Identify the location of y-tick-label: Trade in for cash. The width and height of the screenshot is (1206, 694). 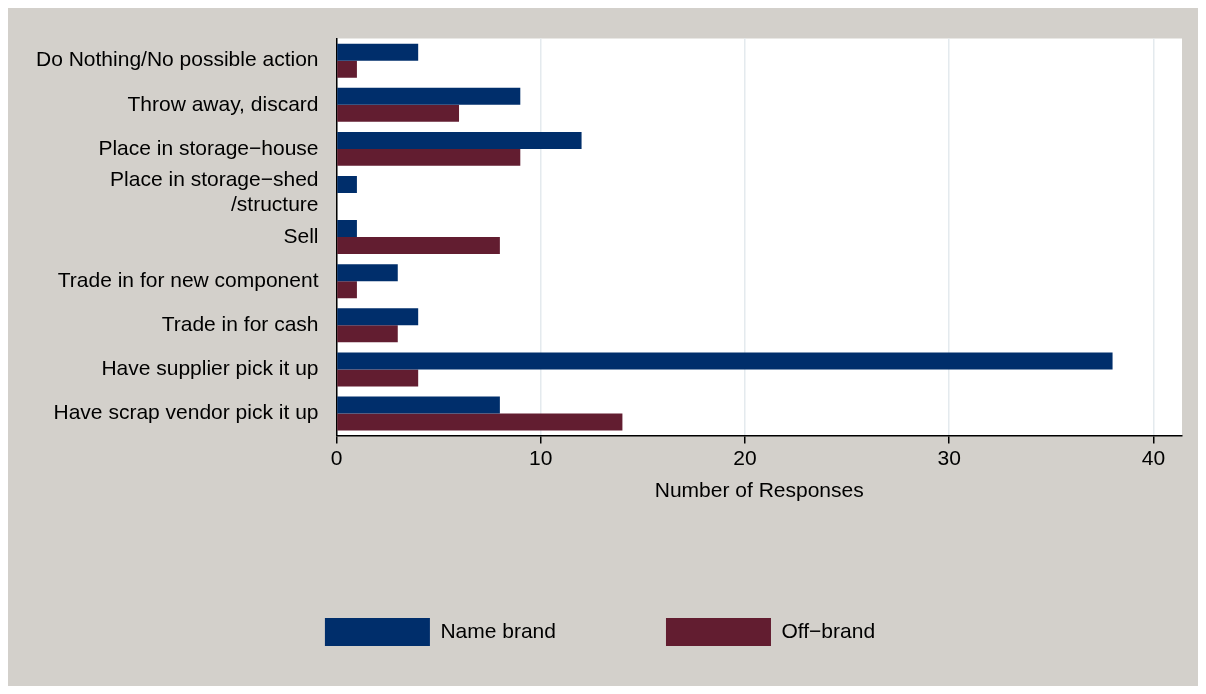
(240, 324).